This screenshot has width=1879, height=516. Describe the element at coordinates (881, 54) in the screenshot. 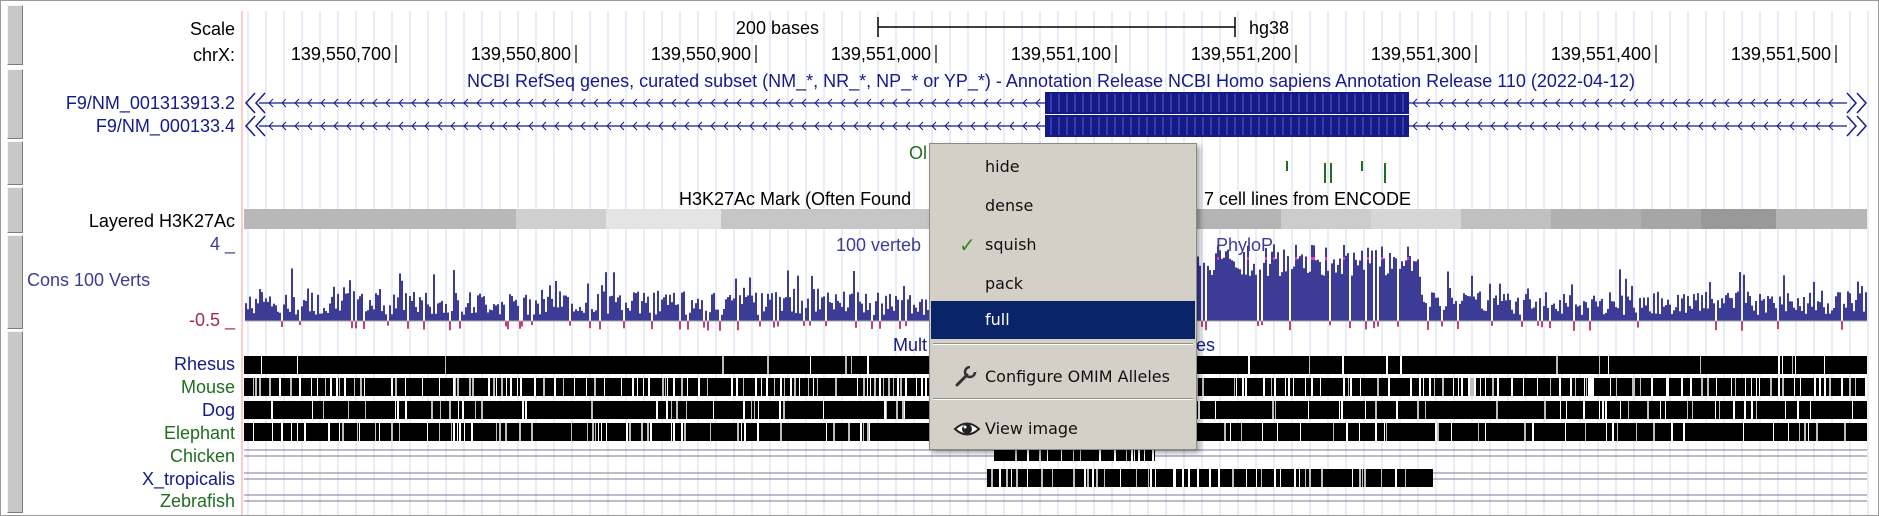

I see `ruler-tick-label: 139,551,000` at that location.